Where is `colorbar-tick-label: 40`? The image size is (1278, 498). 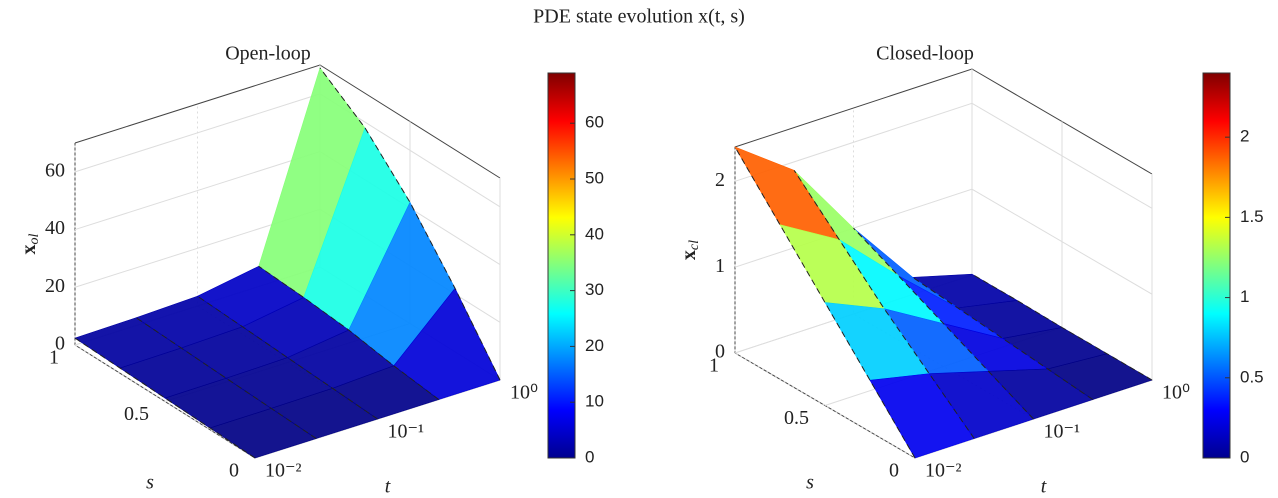
colorbar-tick-label: 40 is located at coordinates (594, 233).